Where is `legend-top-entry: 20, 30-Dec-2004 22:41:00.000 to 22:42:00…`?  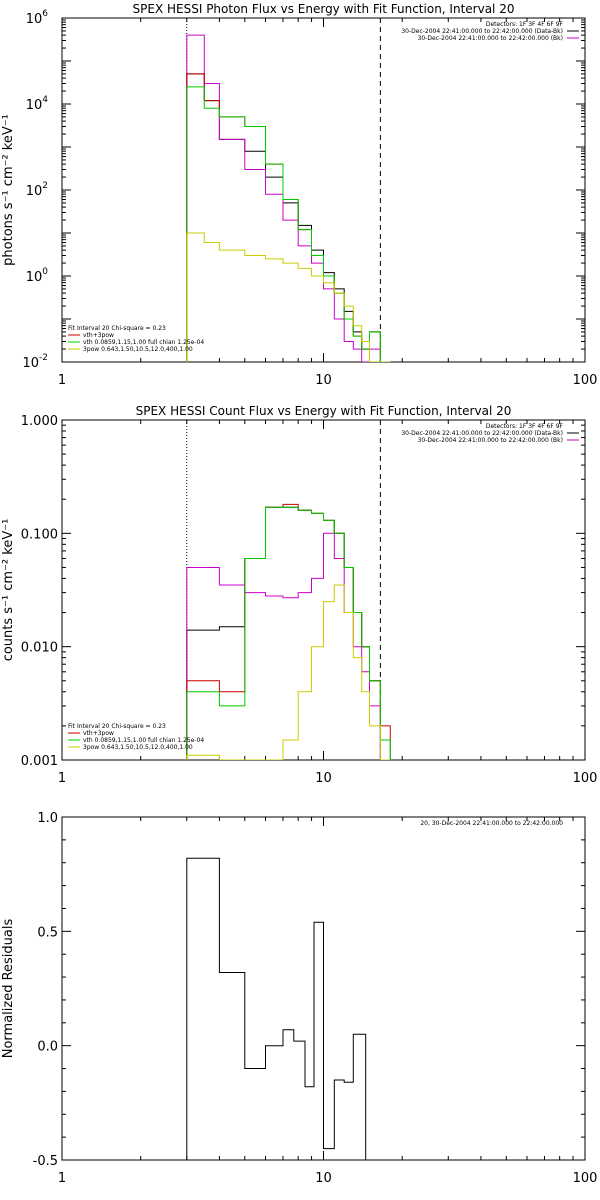 legend-top-entry: 20, 30-Dec-2004 22:41:00.000 to 22:42:00… is located at coordinates (491, 823).